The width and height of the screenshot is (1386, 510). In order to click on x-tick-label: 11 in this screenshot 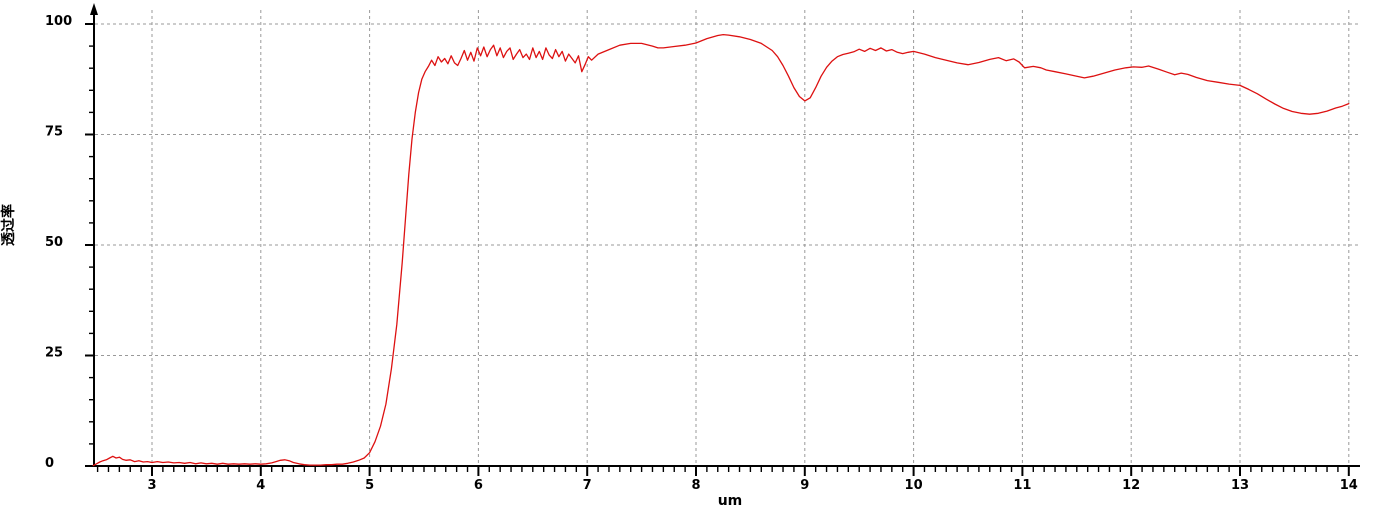, I will do `click(1022, 485)`.